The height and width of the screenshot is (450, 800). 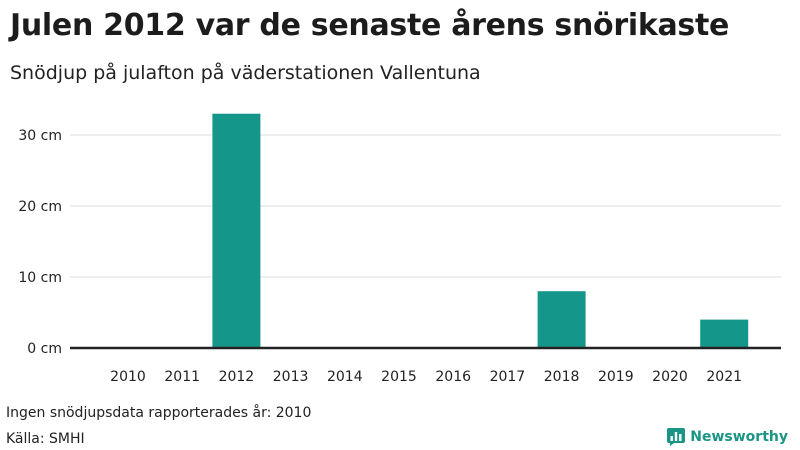 I want to click on brand: Newsworthy, so click(x=727, y=437).